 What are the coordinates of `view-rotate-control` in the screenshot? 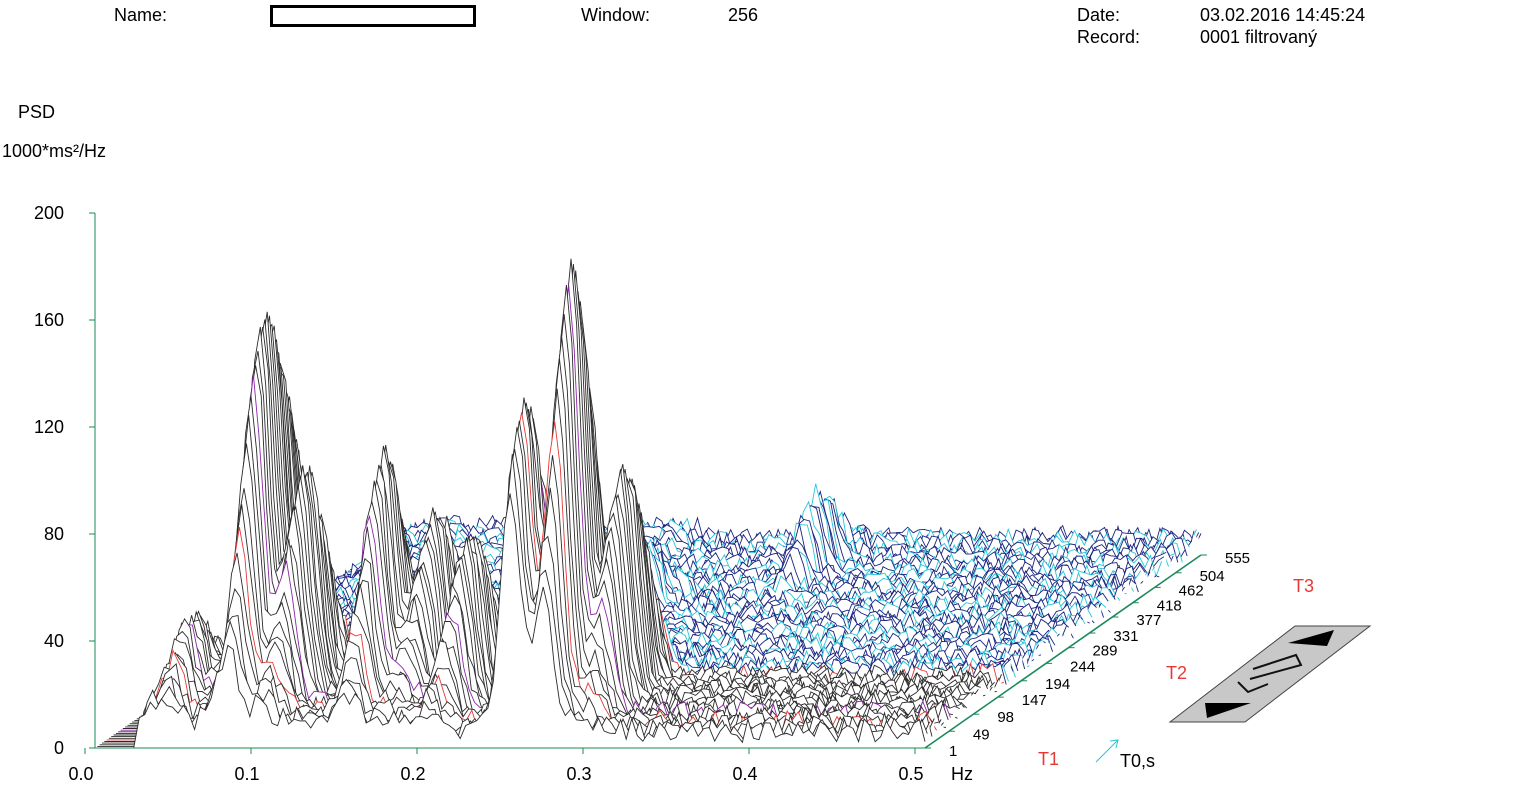 It's located at (1270, 674).